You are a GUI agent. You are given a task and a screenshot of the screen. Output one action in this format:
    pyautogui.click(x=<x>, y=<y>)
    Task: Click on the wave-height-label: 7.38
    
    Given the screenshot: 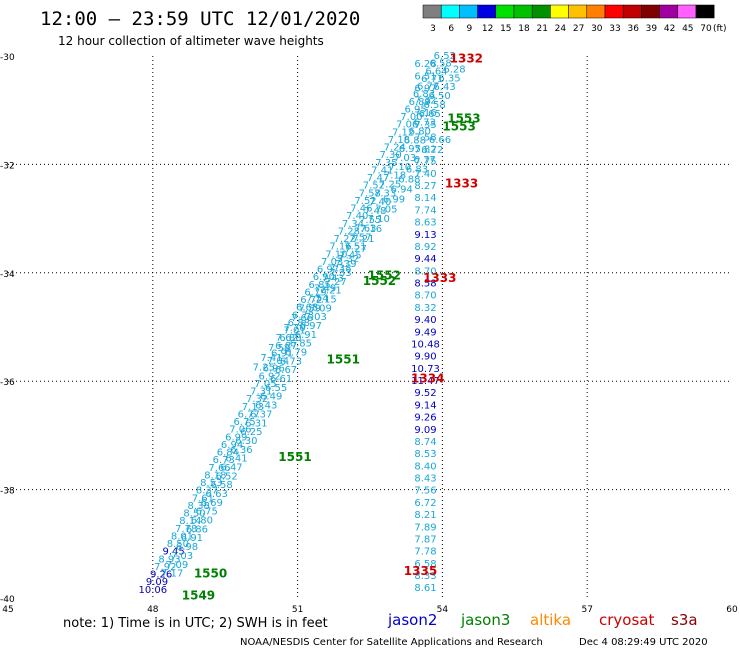 What is the action you would take?
    pyautogui.click(x=340, y=269)
    